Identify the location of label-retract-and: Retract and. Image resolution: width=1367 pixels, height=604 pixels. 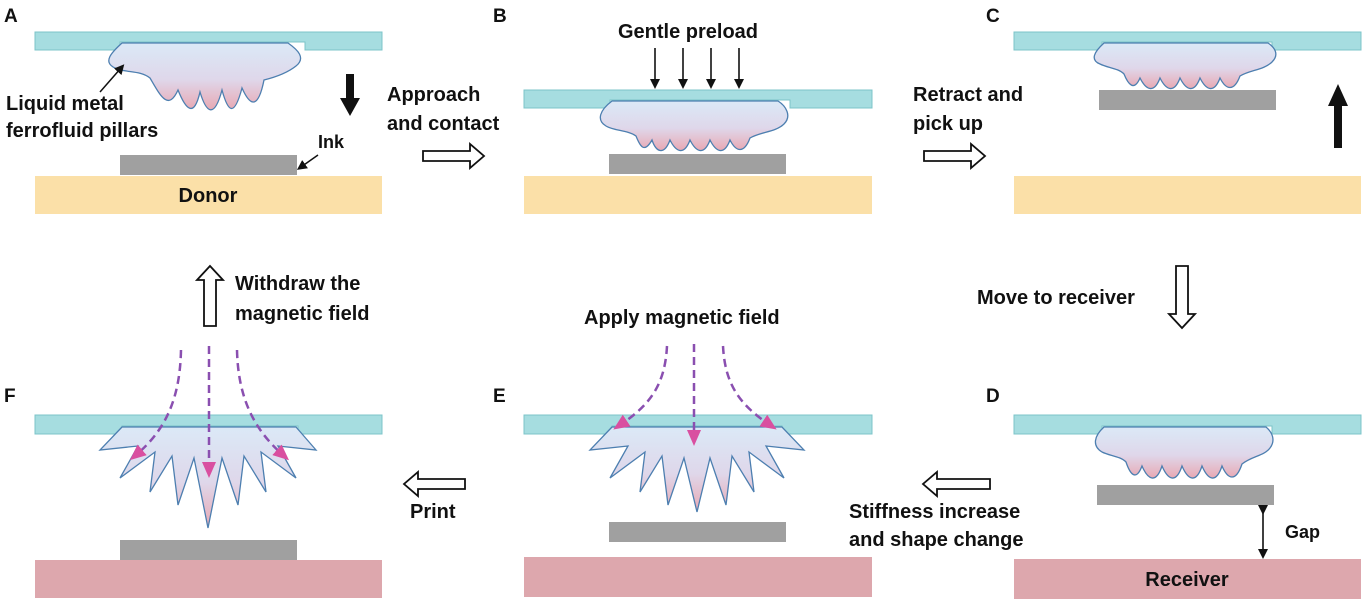
(968, 95).